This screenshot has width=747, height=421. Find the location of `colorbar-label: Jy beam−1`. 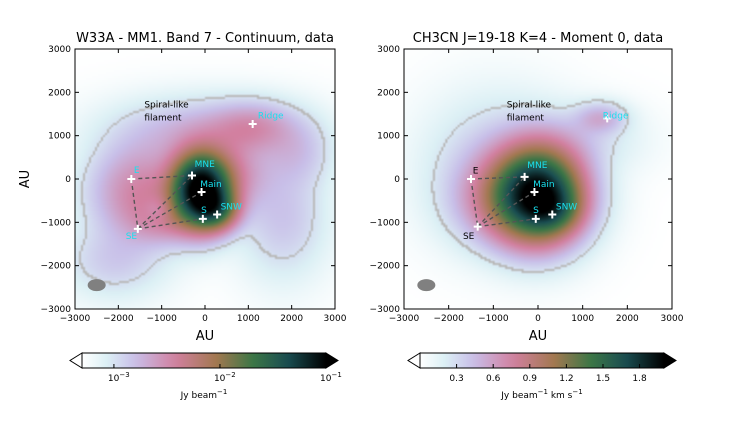

colorbar-label: Jy beam−1 is located at coordinates (204, 394).